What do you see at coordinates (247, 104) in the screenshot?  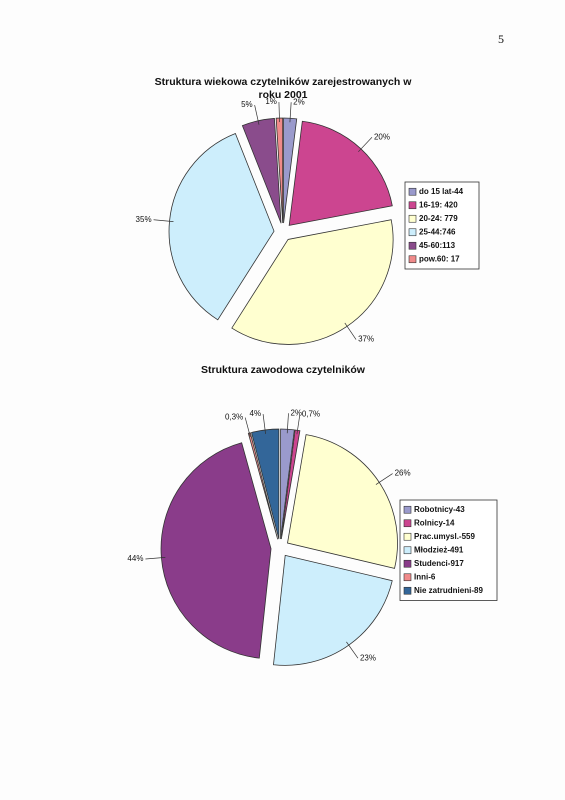 I see `value-label: 5%` at bounding box center [247, 104].